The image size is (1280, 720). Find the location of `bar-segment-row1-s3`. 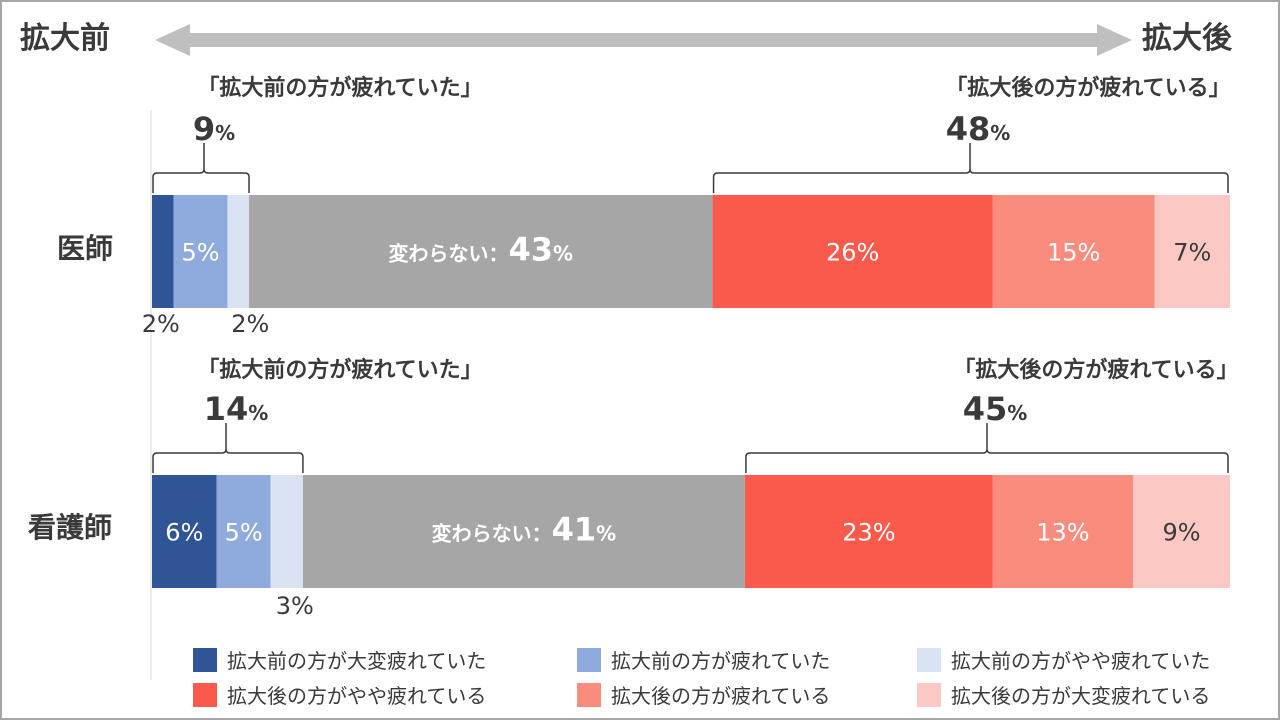

bar-segment-row1-s3 is located at coordinates (523, 531).